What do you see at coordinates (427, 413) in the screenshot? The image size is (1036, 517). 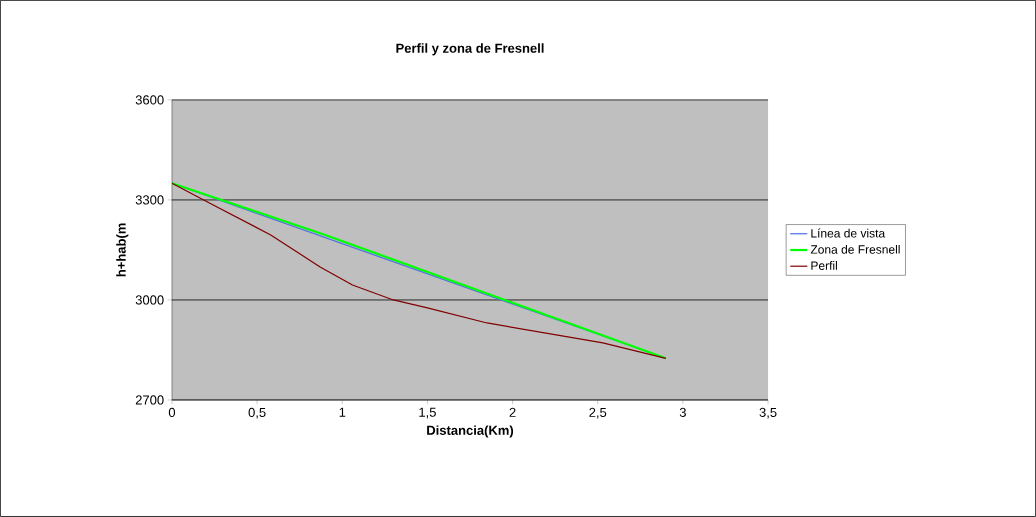 I see `x-tick-label: 1,5` at bounding box center [427, 413].